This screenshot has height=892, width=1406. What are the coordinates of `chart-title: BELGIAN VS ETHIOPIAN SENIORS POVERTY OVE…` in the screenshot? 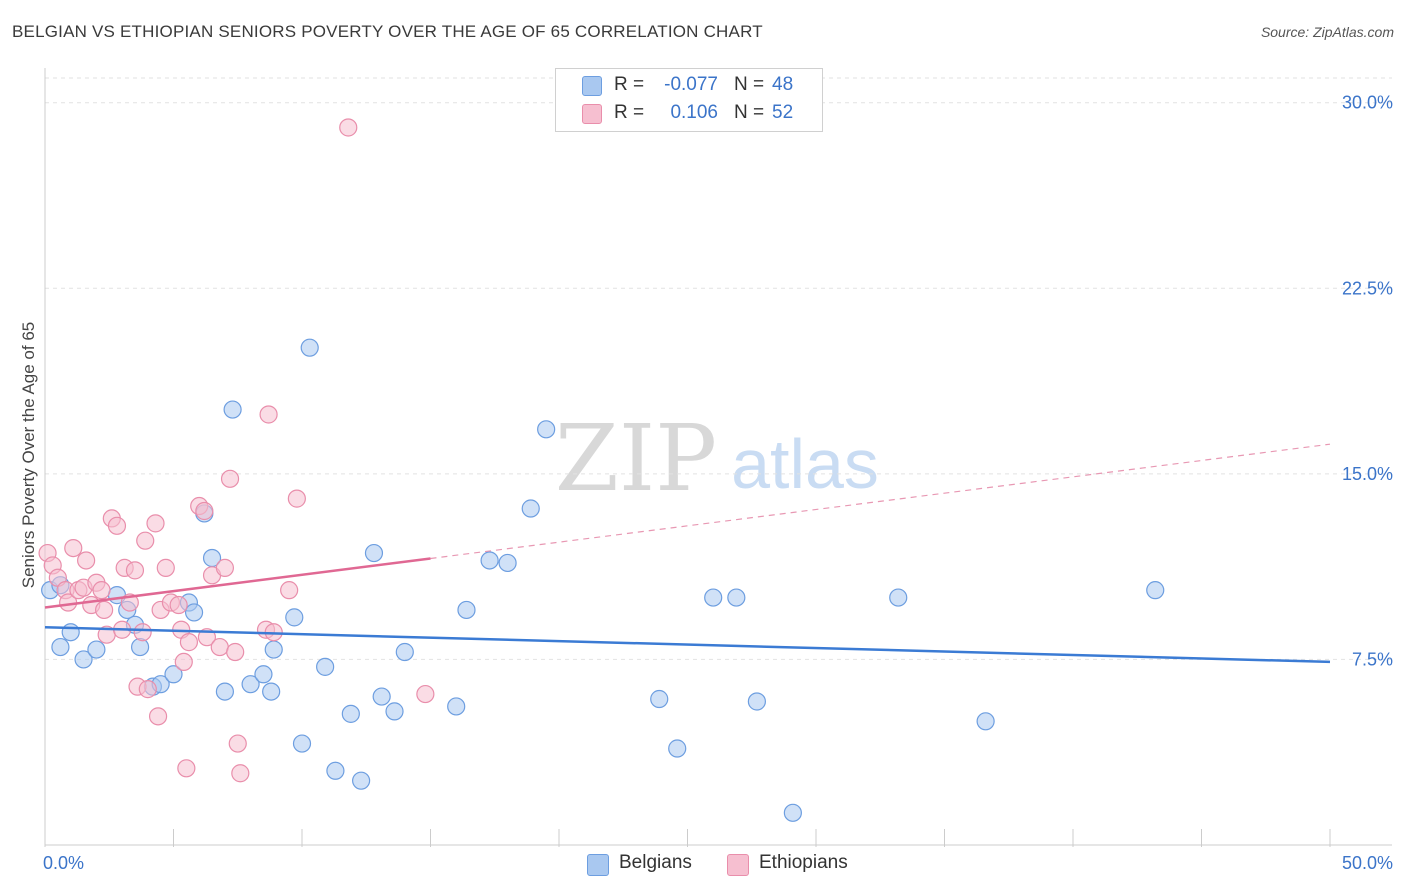 It's located at (387, 31).